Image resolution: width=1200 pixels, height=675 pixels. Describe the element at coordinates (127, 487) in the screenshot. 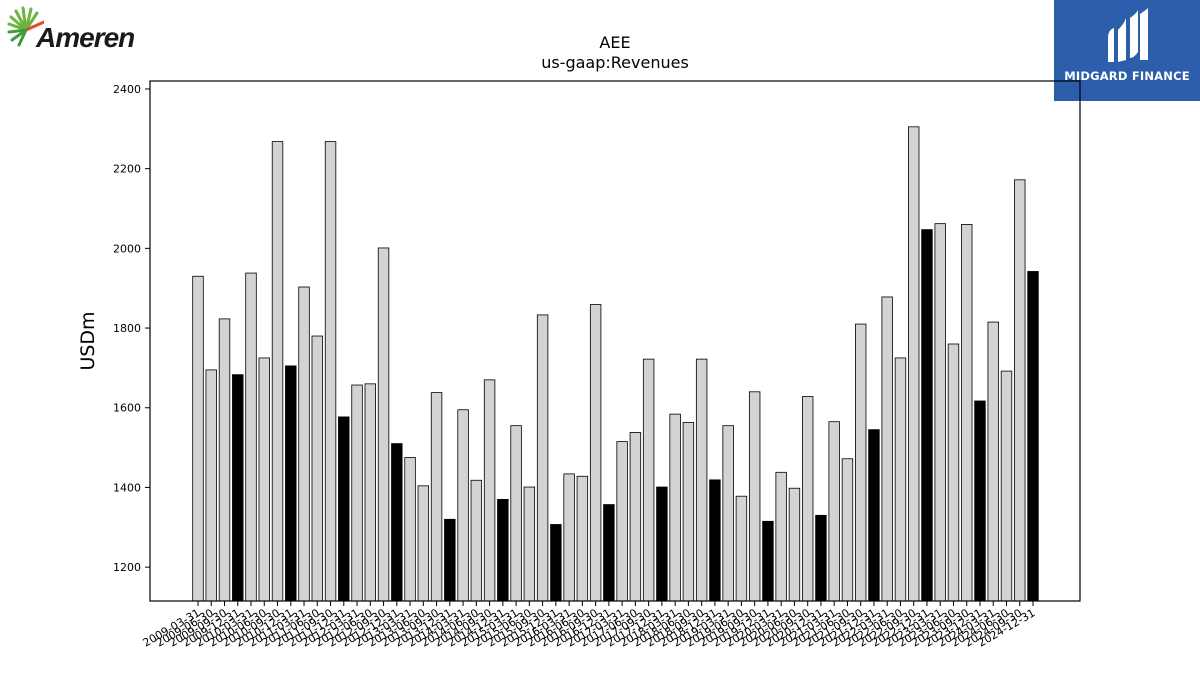

I see `y-tick-label: 1400` at that location.